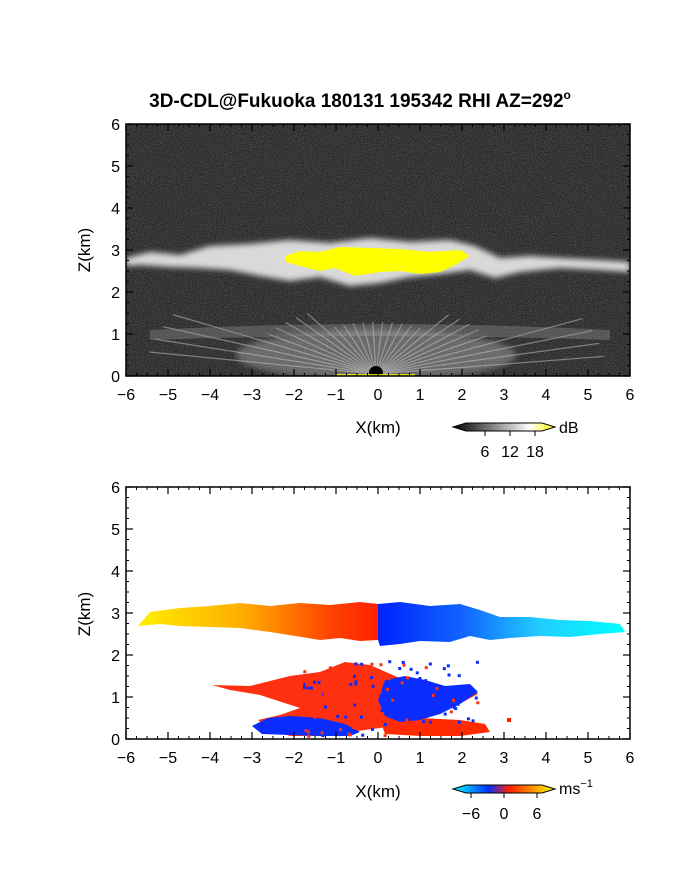 This screenshot has height=880, width=680. I want to click on x-tick-label: 4, so click(546, 758).